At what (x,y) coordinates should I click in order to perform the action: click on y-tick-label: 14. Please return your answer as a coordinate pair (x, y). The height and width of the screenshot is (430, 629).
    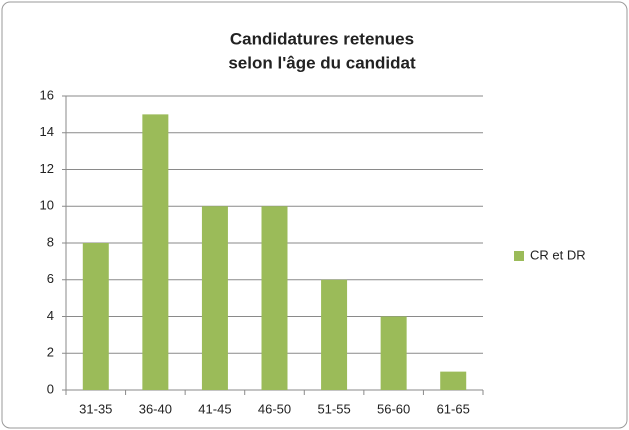
    Looking at the image, I should click on (47, 131).